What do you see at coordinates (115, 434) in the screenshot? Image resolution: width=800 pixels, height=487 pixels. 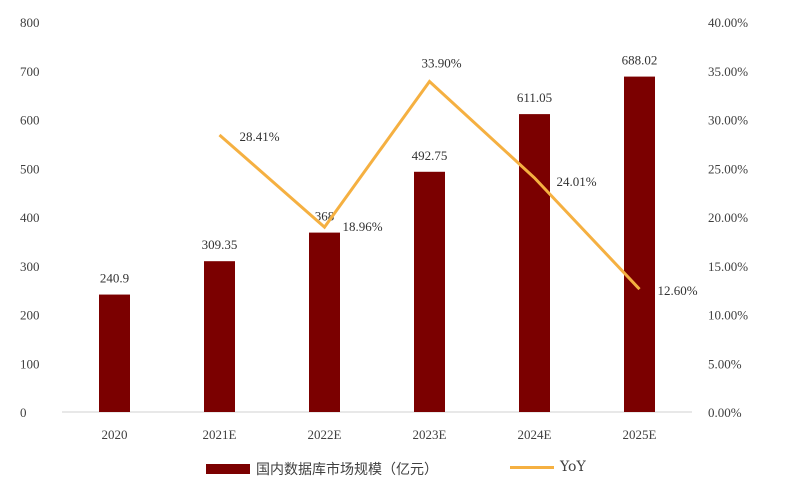 I see `x-axis-tick: 2020` at bounding box center [115, 434].